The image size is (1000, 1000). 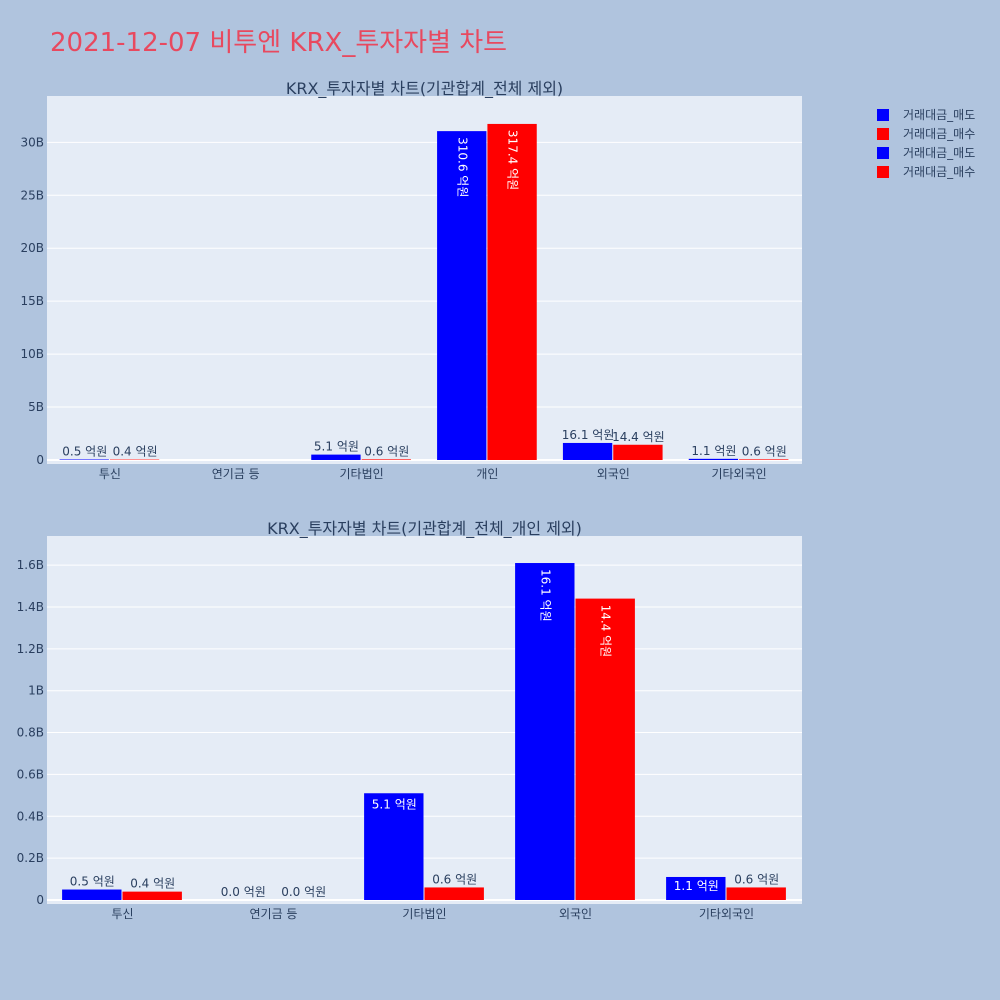 What do you see at coordinates (30, 858) in the screenshot?
I see `y-tick-label: 0.2B` at bounding box center [30, 858].